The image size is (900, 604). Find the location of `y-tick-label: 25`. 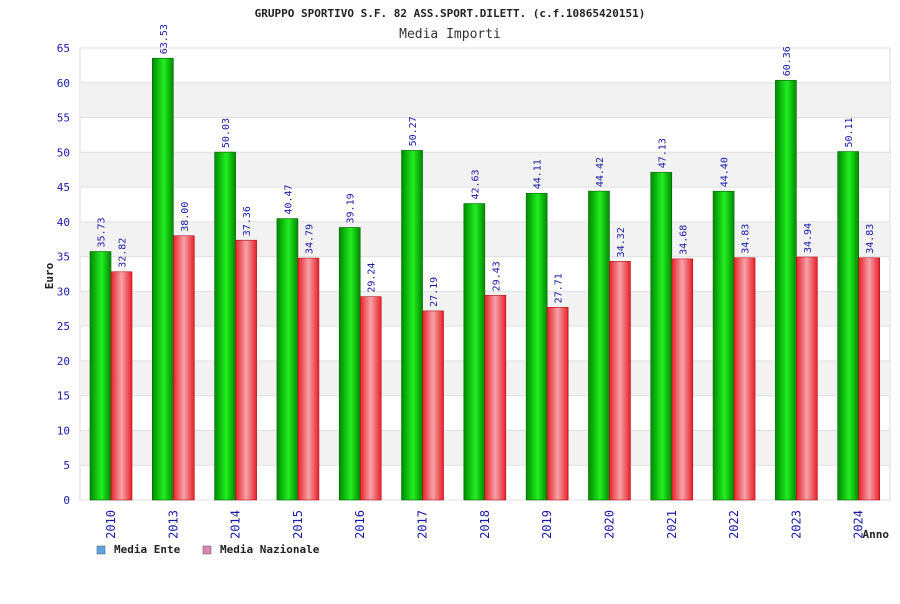

y-tick-label: 25 is located at coordinates (63, 326).